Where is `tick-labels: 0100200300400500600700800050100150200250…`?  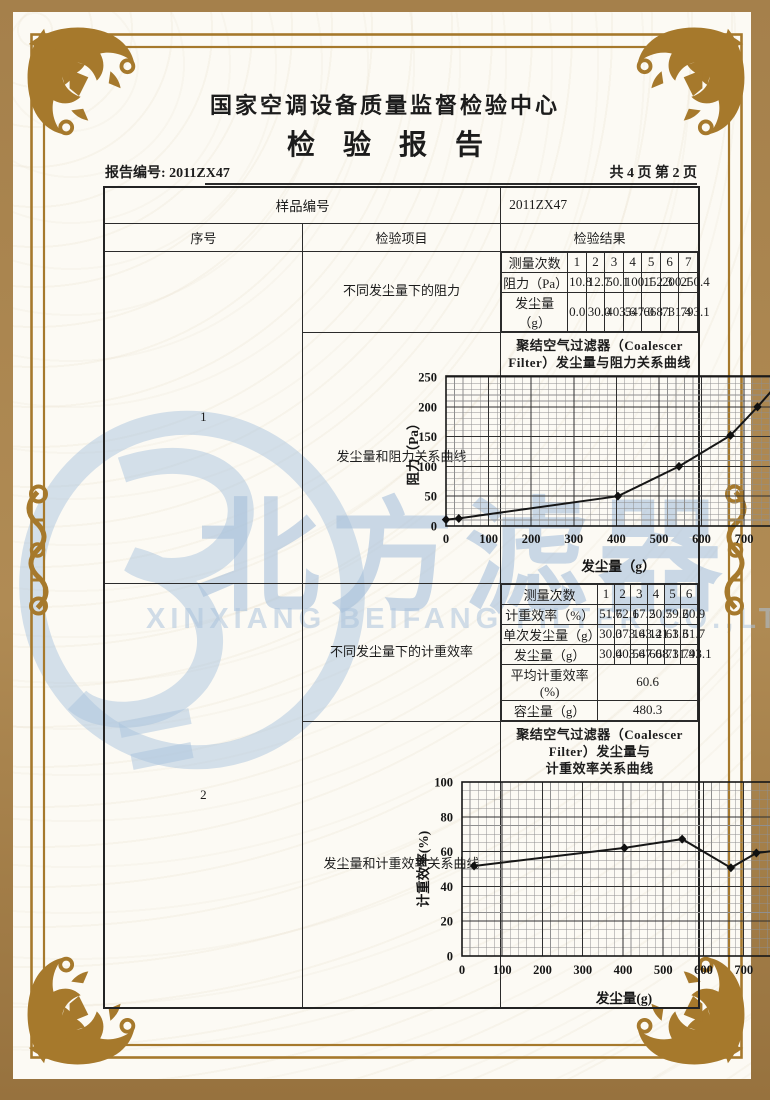 tick-labels: 0100200300400500600700800050100150200250… is located at coordinates (579, 472).